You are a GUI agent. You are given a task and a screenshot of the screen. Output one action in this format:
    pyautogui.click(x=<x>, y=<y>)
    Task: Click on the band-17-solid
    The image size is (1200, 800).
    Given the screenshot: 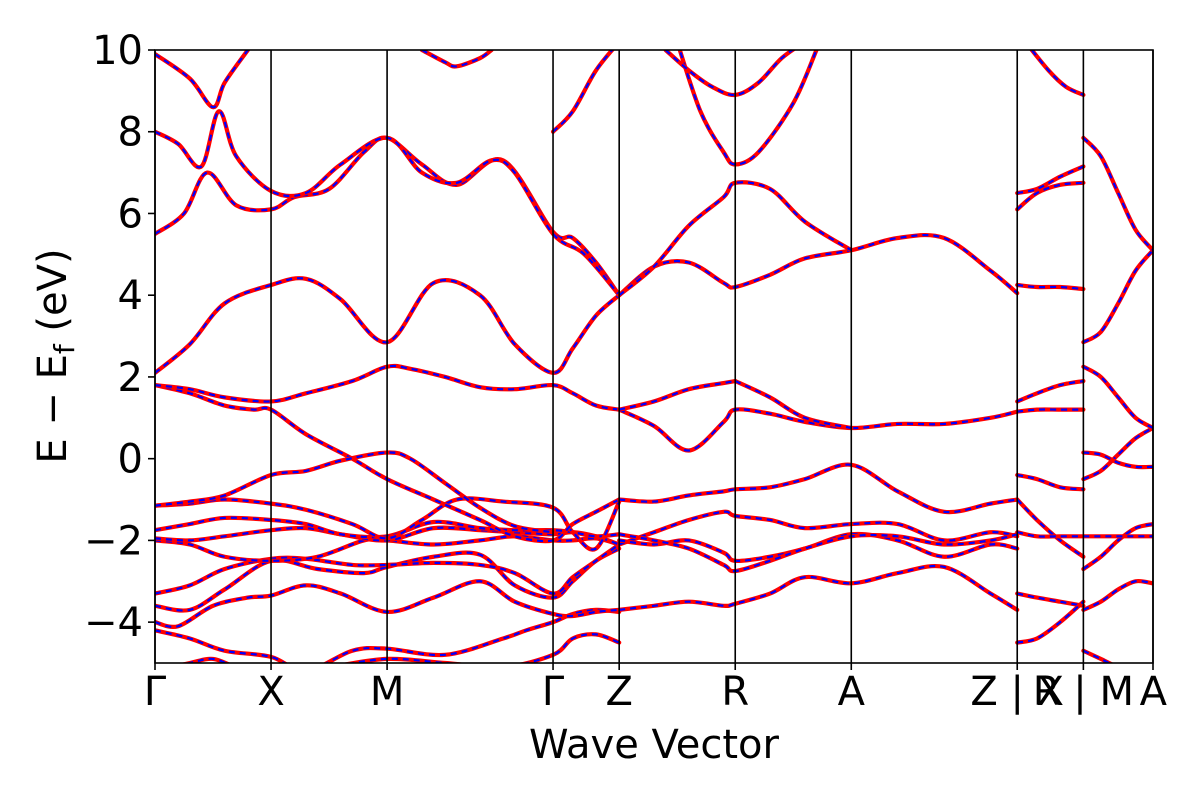 What is the action you would take?
    pyautogui.click(x=456, y=59)
    